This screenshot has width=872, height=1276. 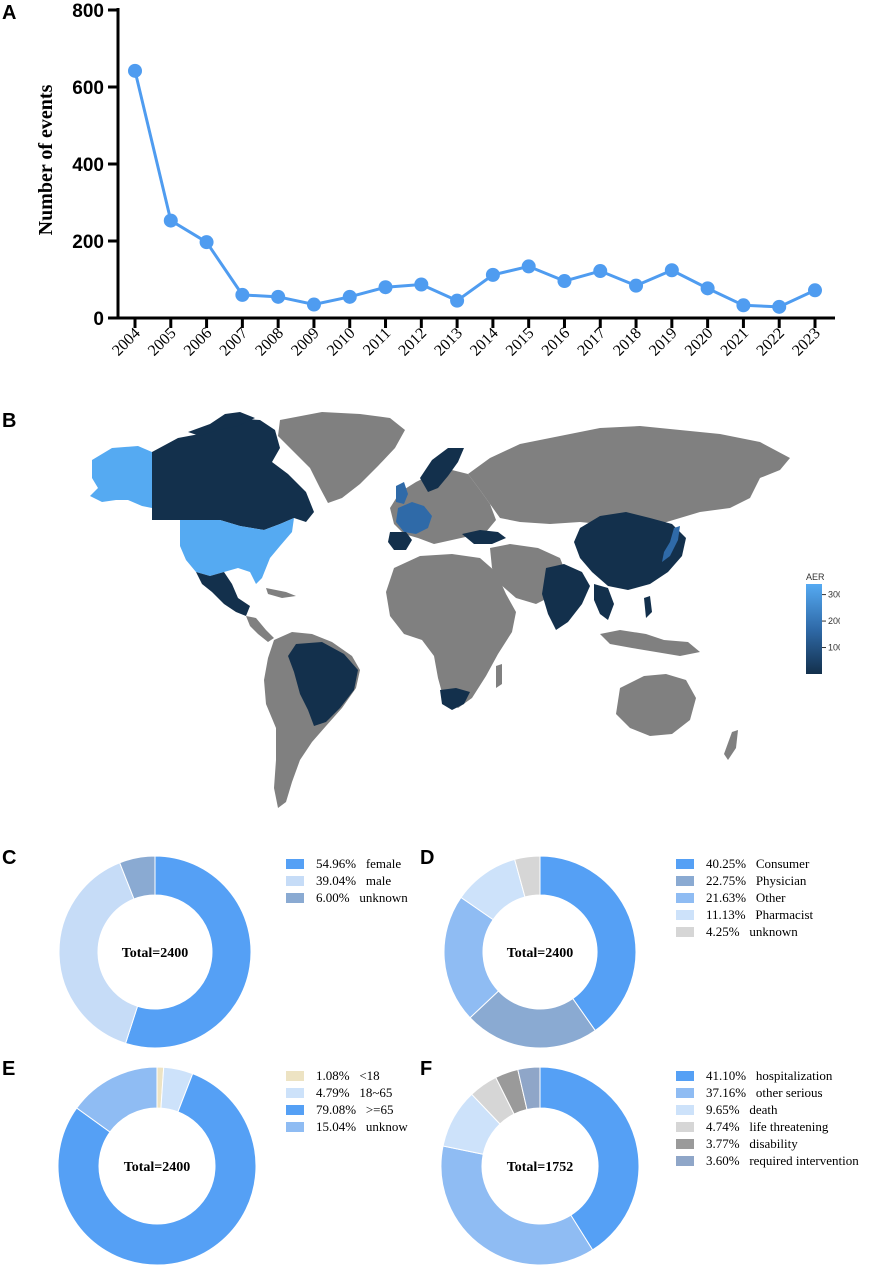 I want to click on legend-label: 37.16% other serious, so click(x=764, y=1092).